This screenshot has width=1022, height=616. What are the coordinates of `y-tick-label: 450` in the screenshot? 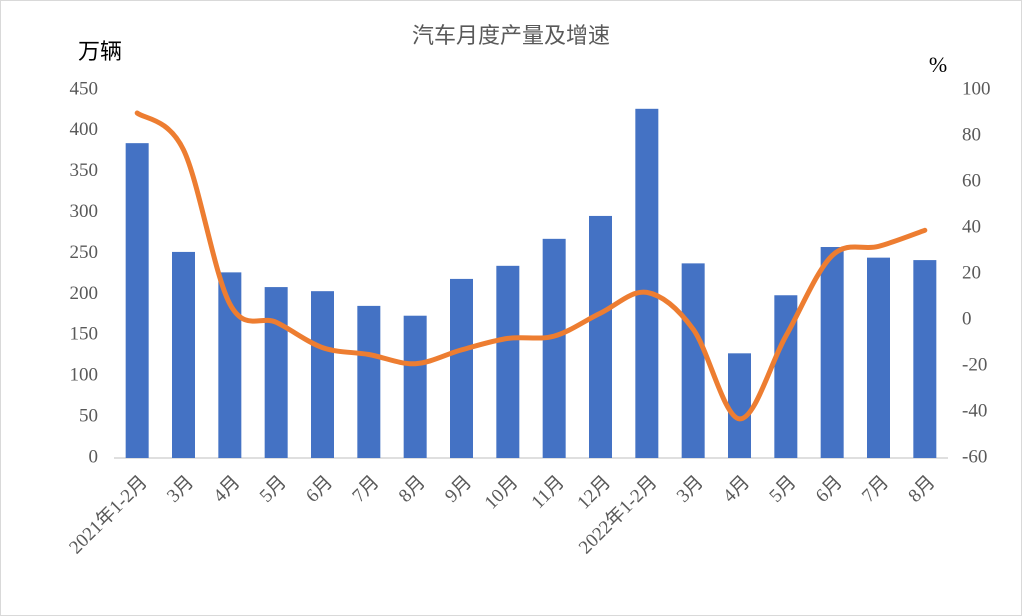 It's located at (84, 88).